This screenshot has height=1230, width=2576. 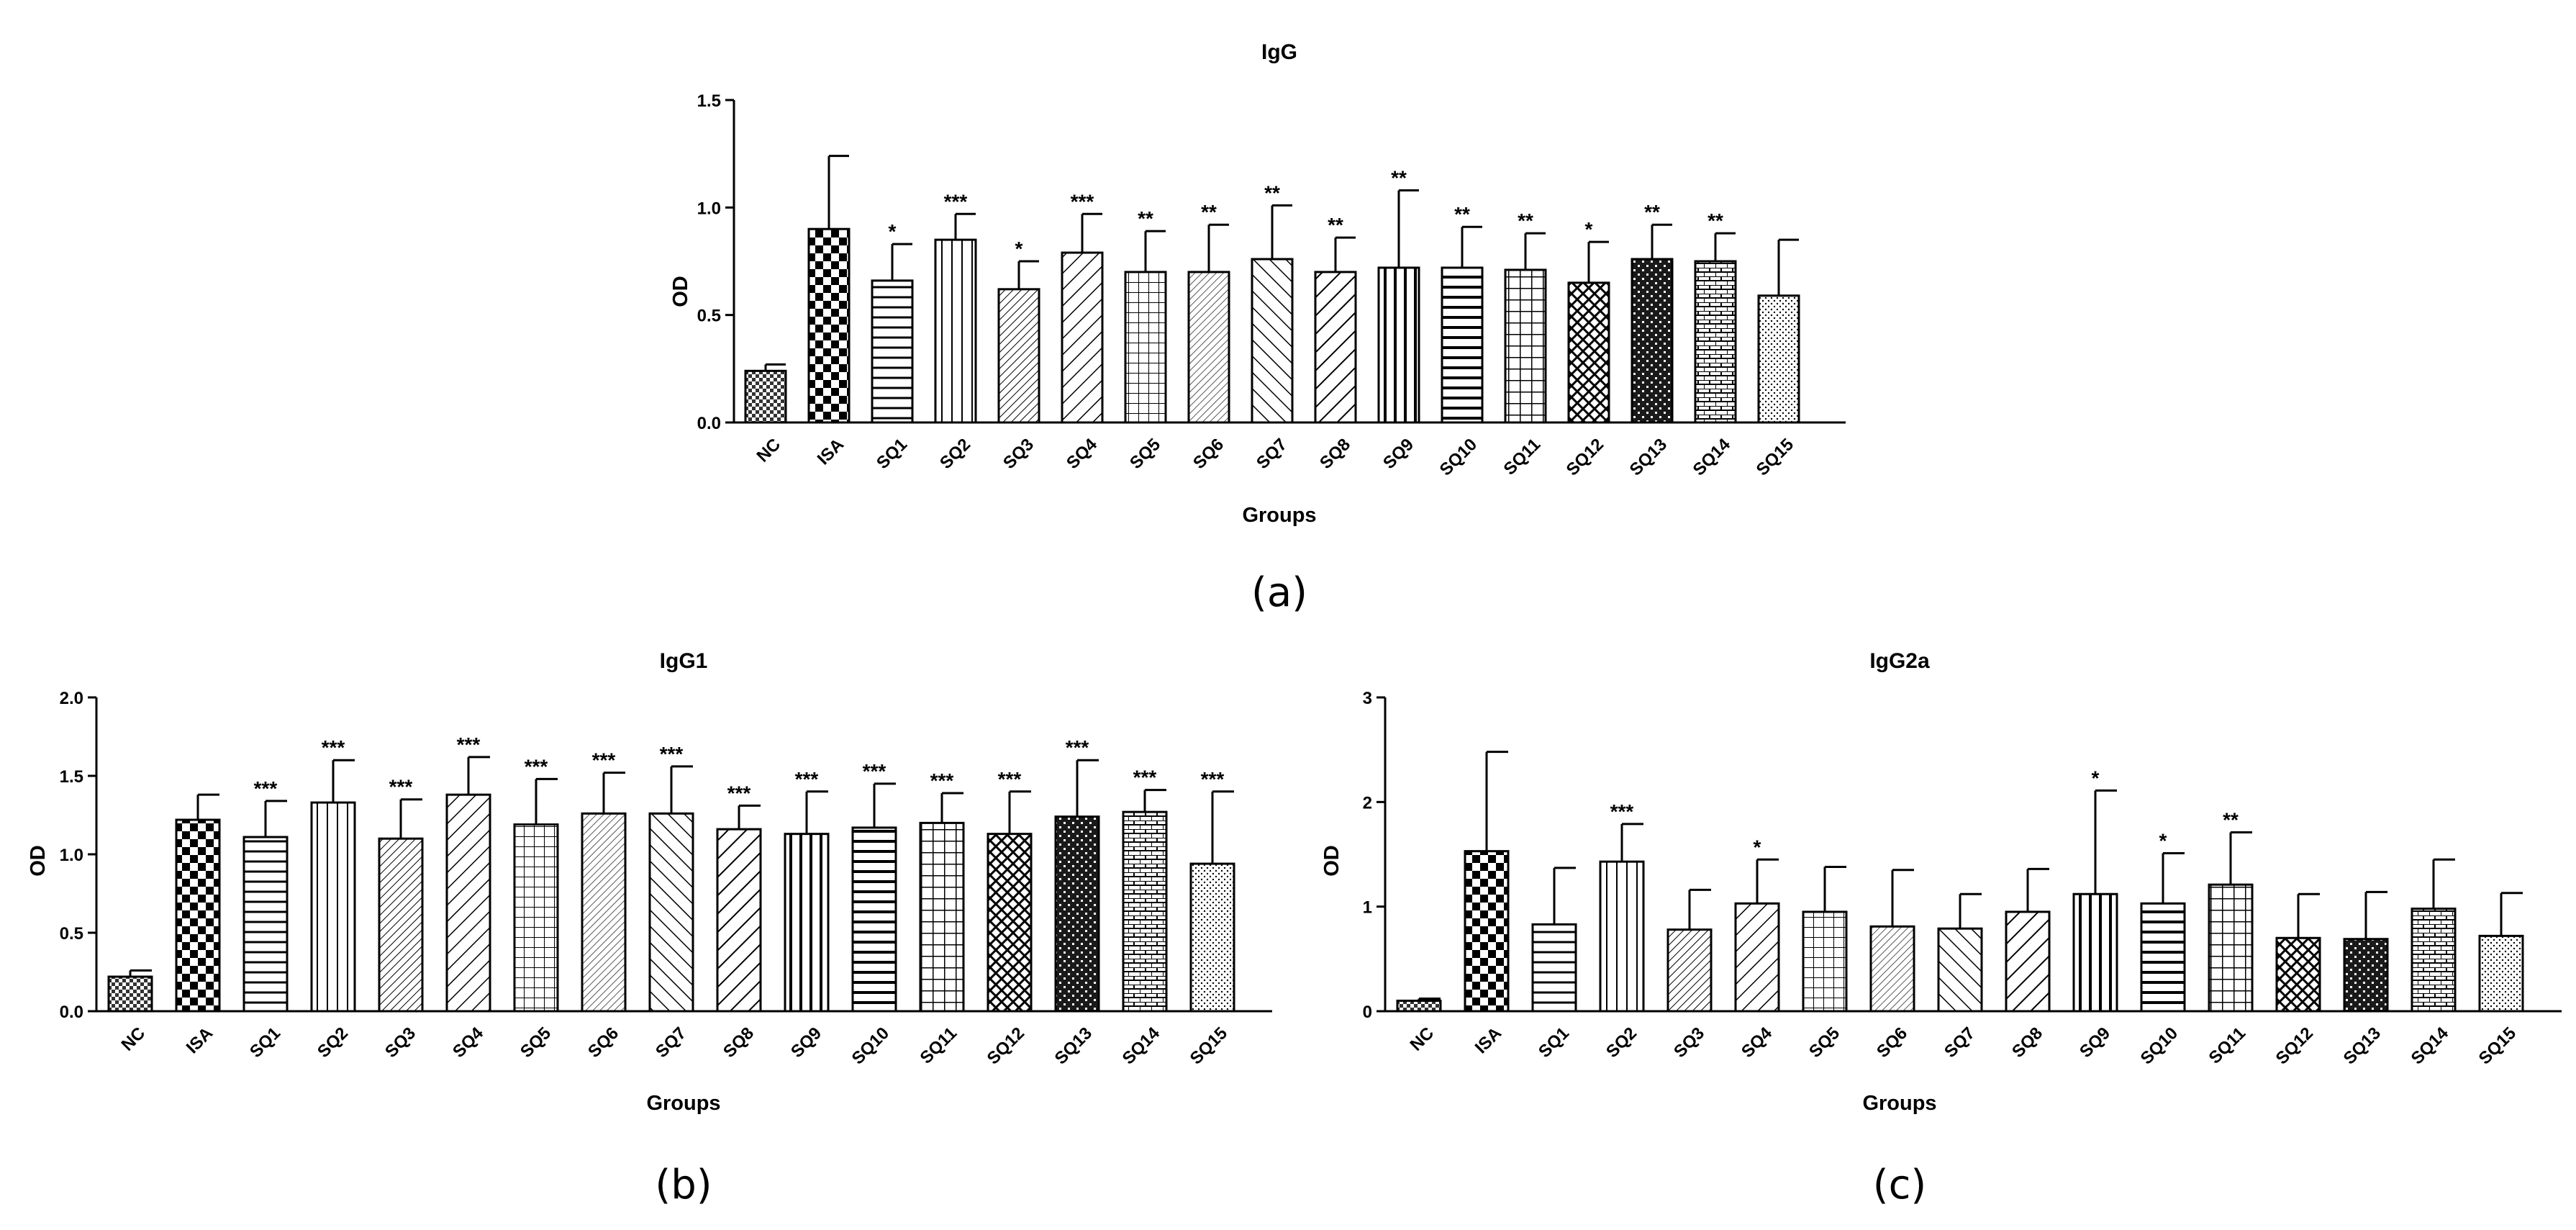 I want to click on x-tick-label: SQ8, so click(x=739, y=1042).